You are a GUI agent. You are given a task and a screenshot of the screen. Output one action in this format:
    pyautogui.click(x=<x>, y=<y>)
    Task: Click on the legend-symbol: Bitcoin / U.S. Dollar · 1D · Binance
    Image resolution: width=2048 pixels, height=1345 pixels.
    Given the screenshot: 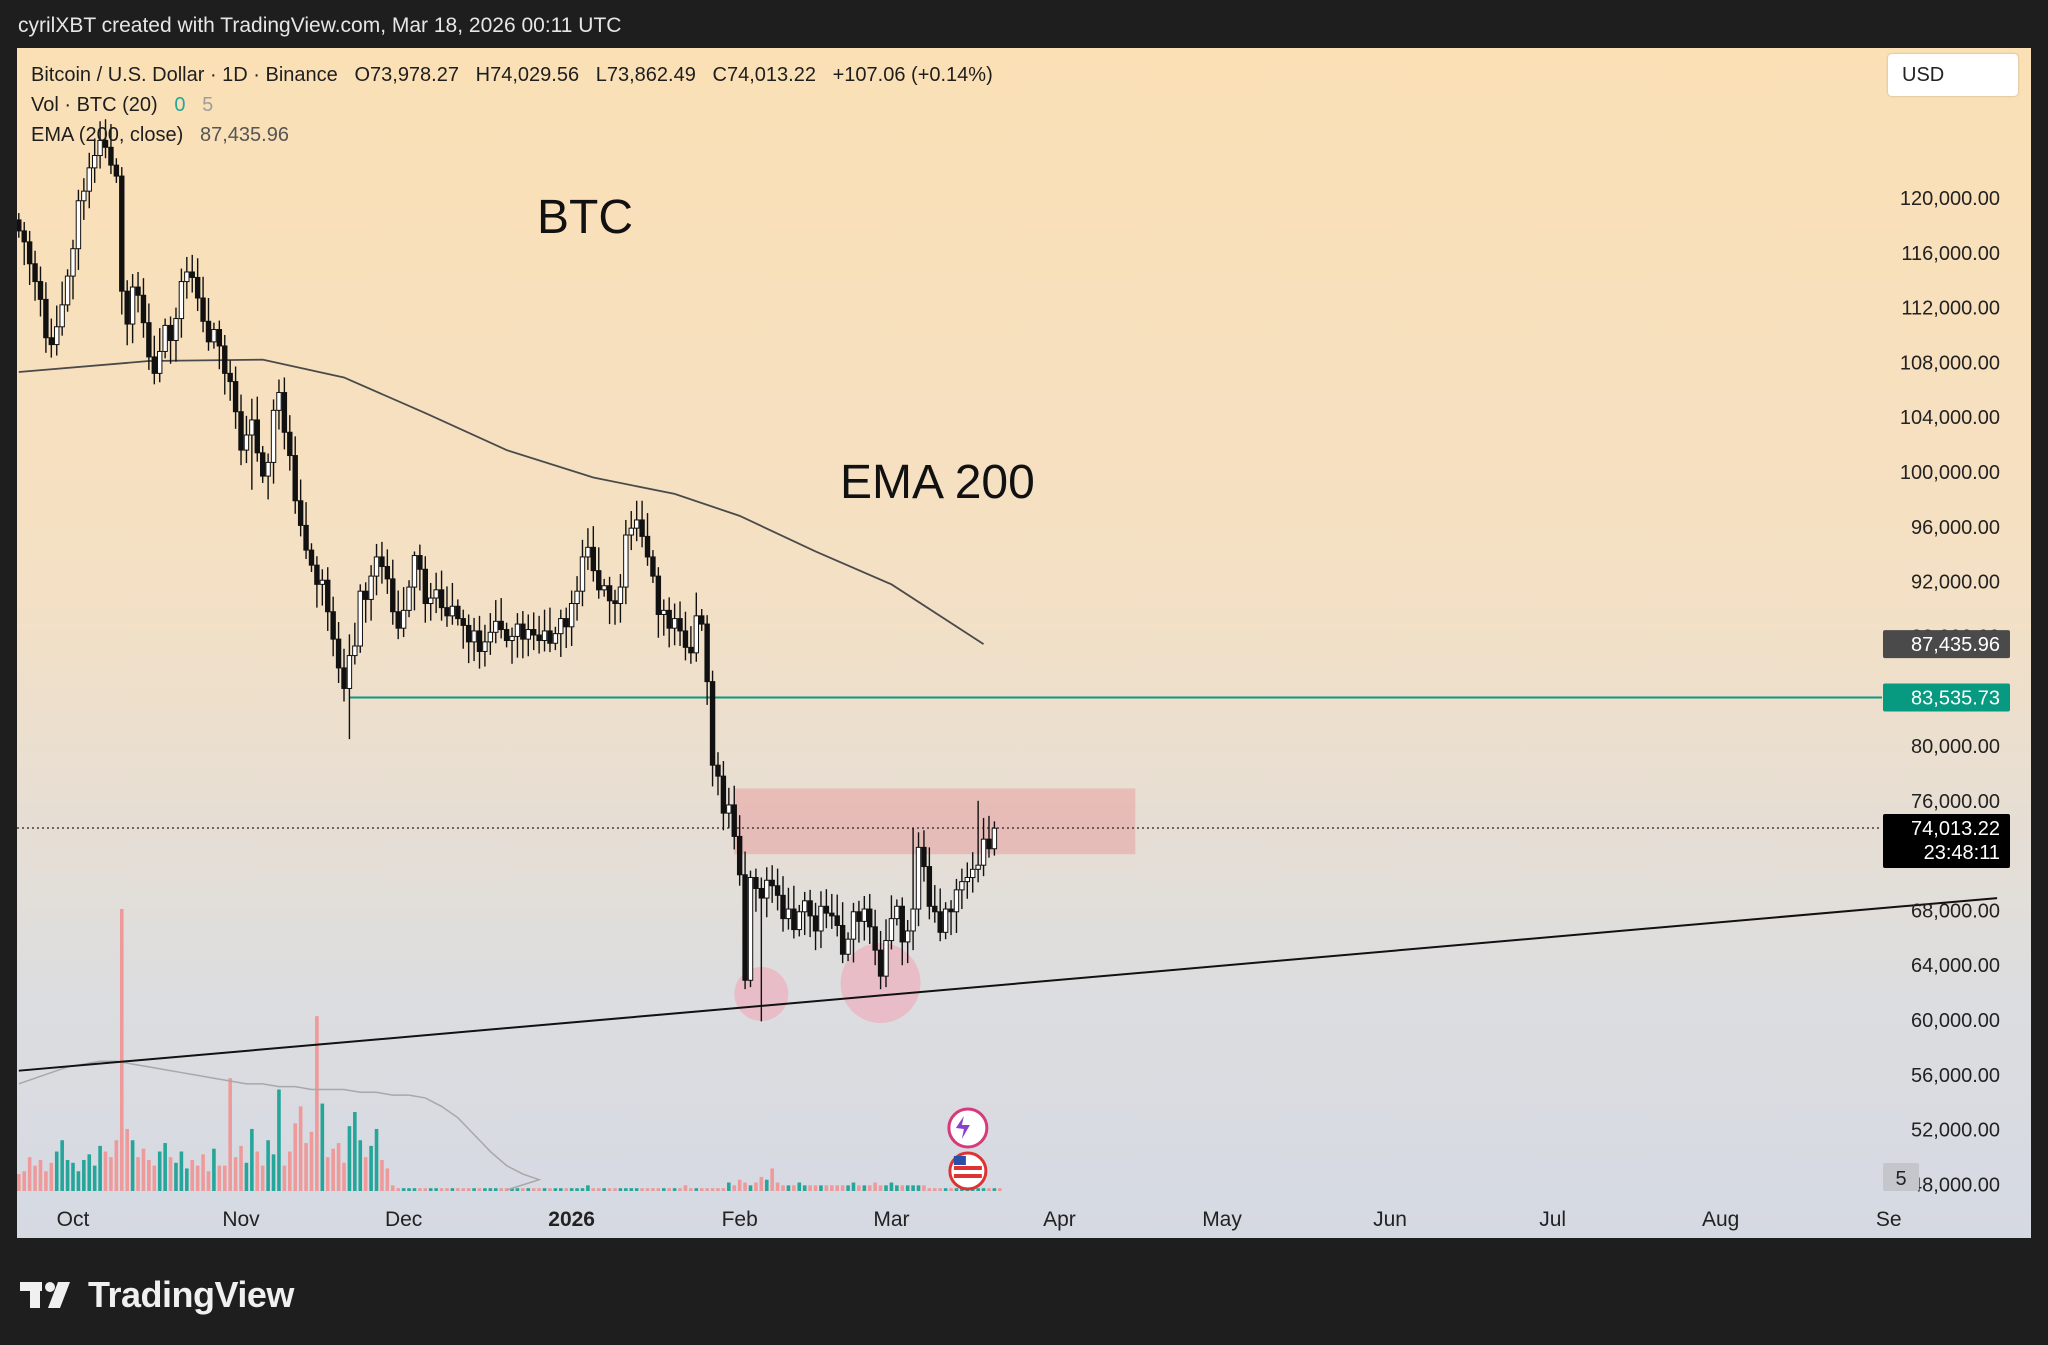 What is the action you would take?
    pyautogui.click(x=184, y=75)
    